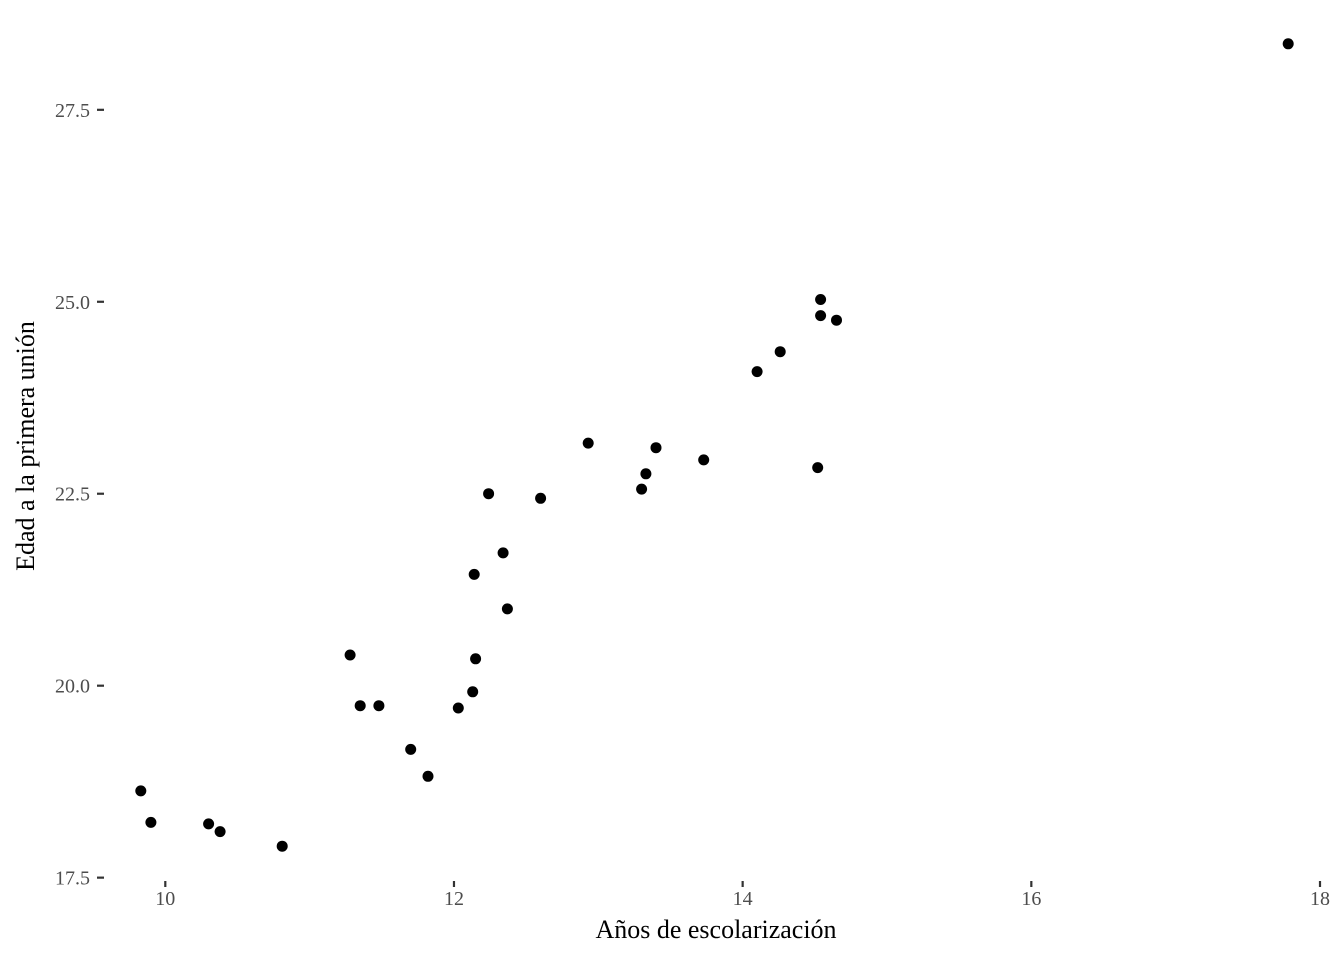 The width and height of the screenshot is (1344, 960). Describe the element at coordinates (72, 495) in the screenshot. I see `y-tick-label: 22.5` at that location.